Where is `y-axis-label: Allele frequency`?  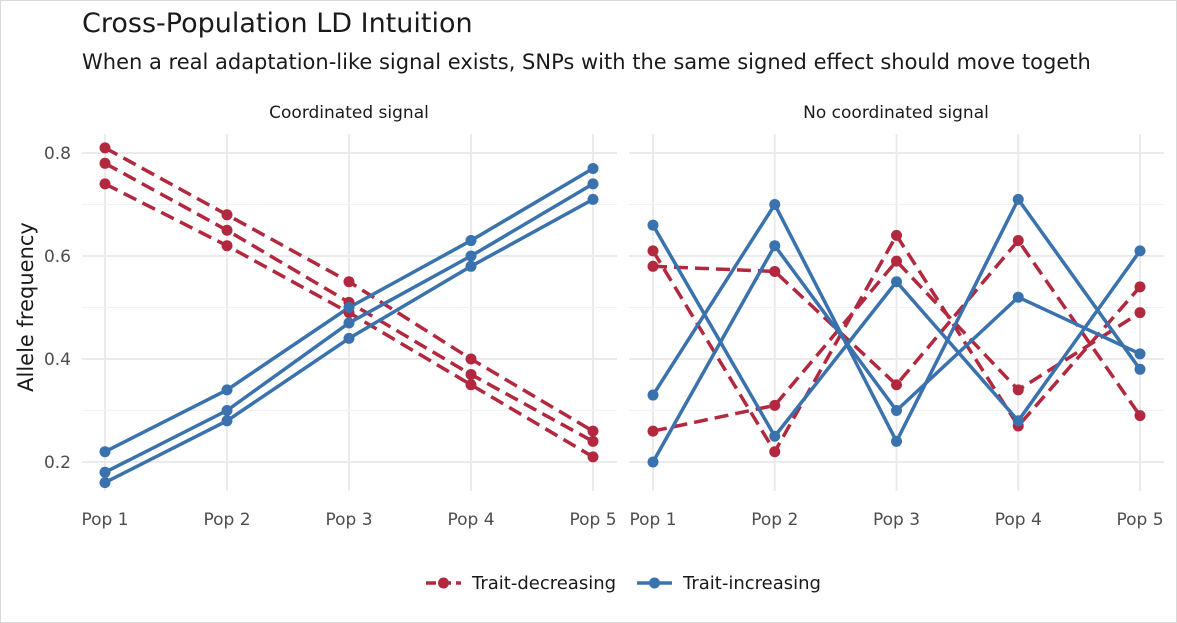
y-axis-label: Allele frequency is located at coordinates (26, 307).